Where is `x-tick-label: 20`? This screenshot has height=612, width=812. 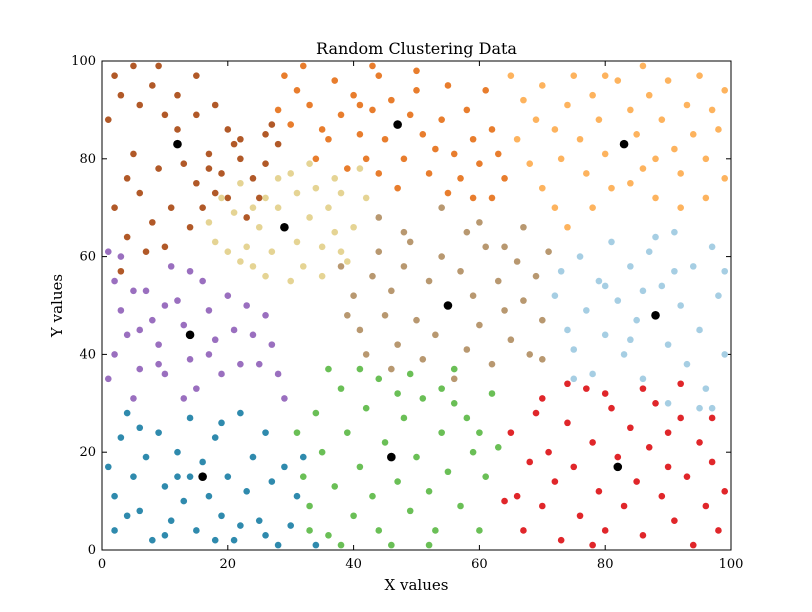
x-tick-label: 20 is located at coordinates (228, 564).